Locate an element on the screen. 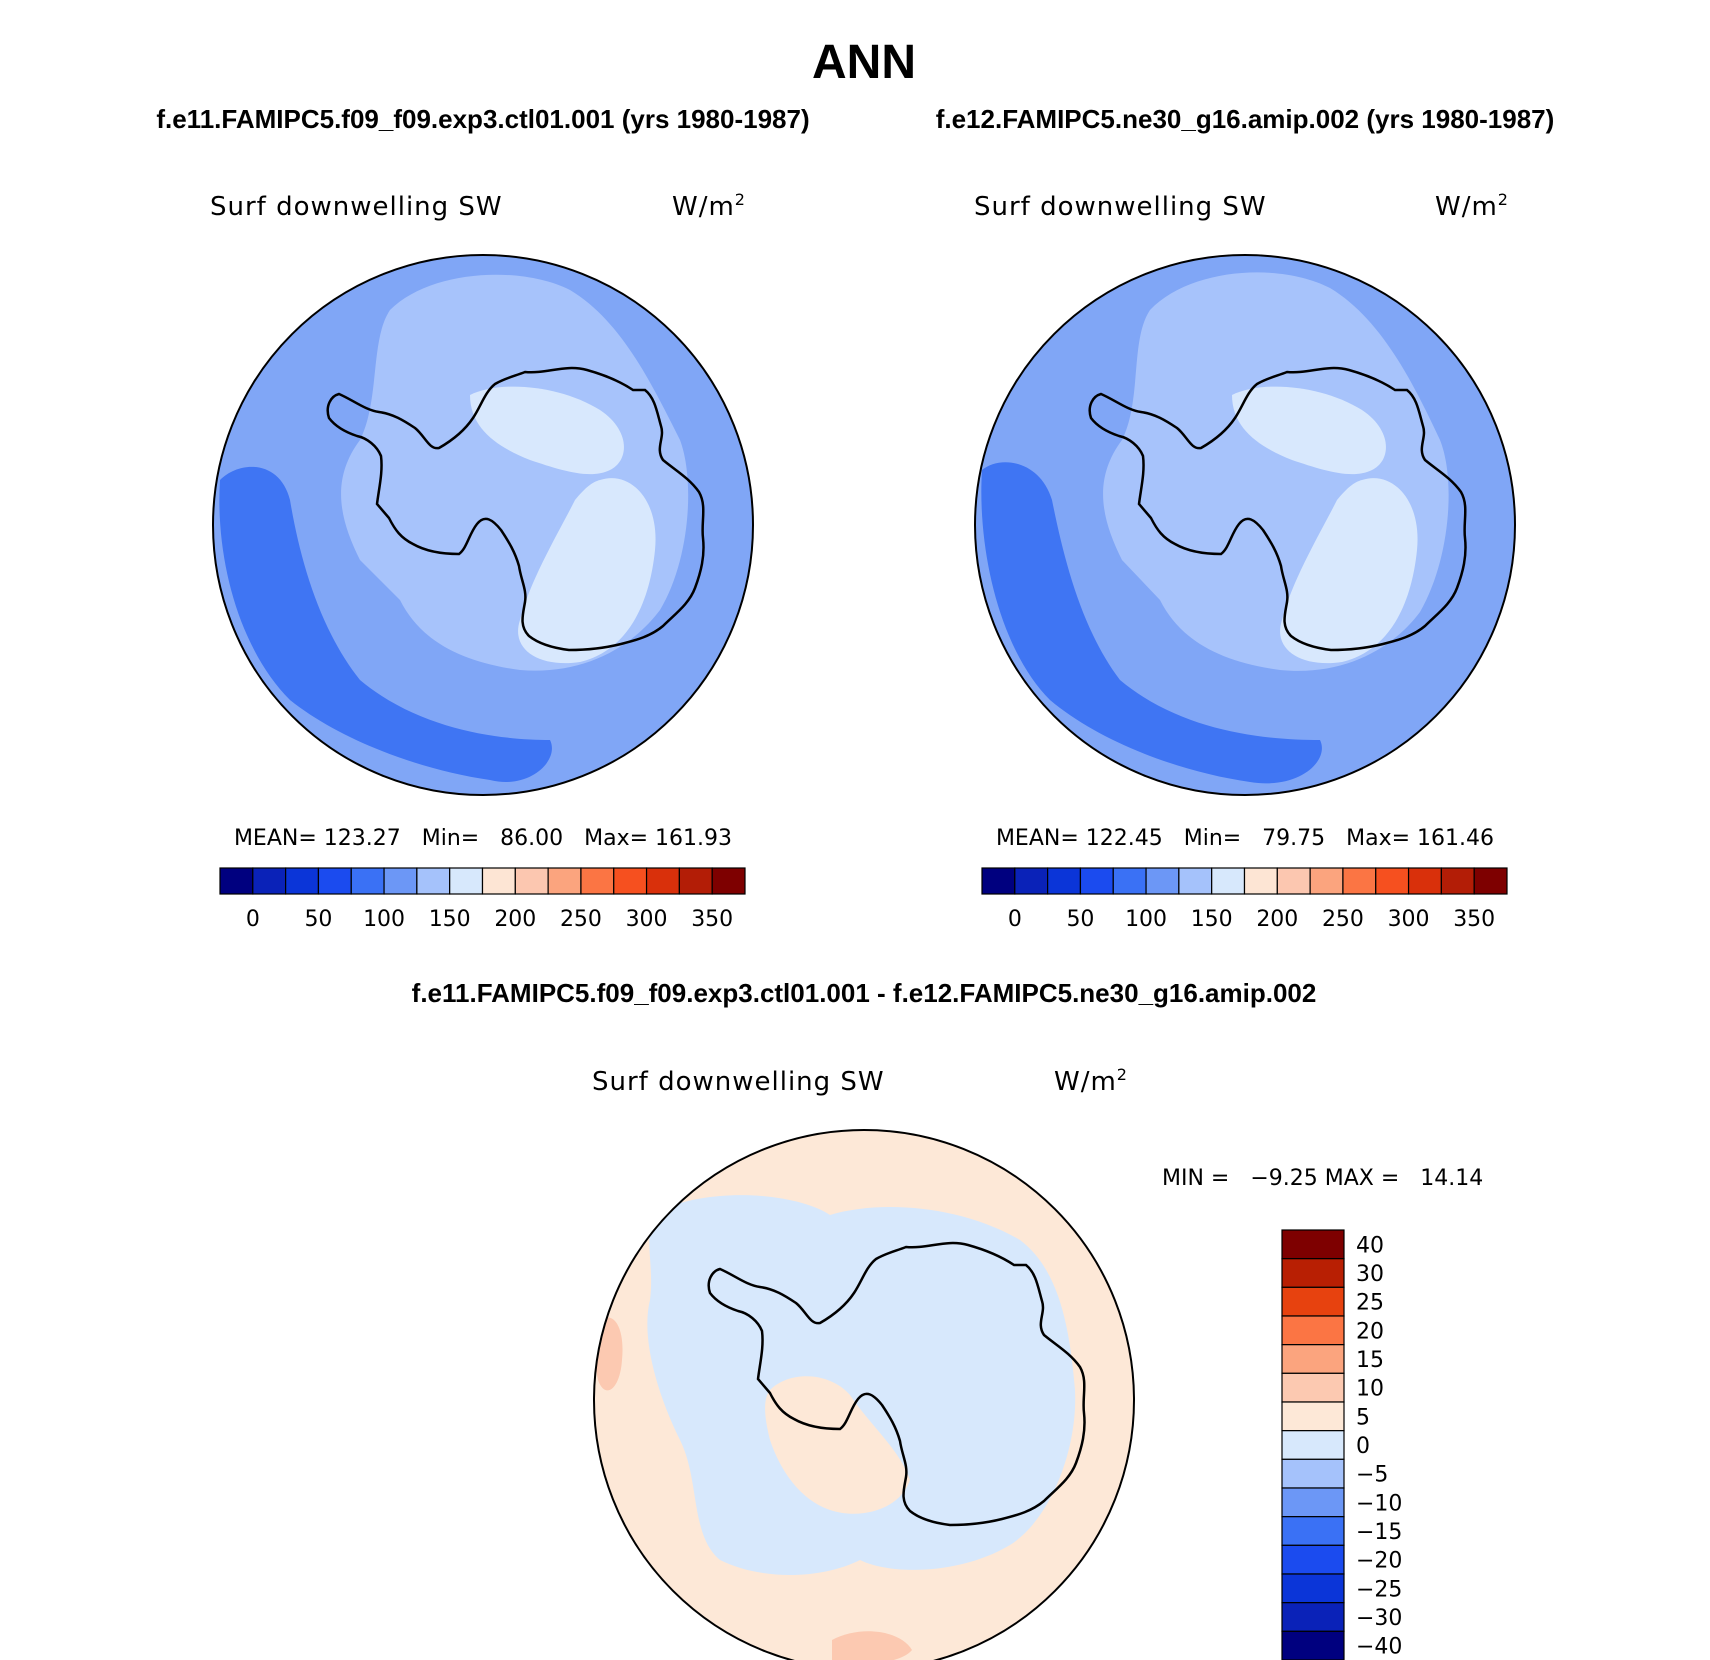 The height and width of the screenshot is (1660, 1710). left-units-label: W/m2 is located at coordinates (709, 206).